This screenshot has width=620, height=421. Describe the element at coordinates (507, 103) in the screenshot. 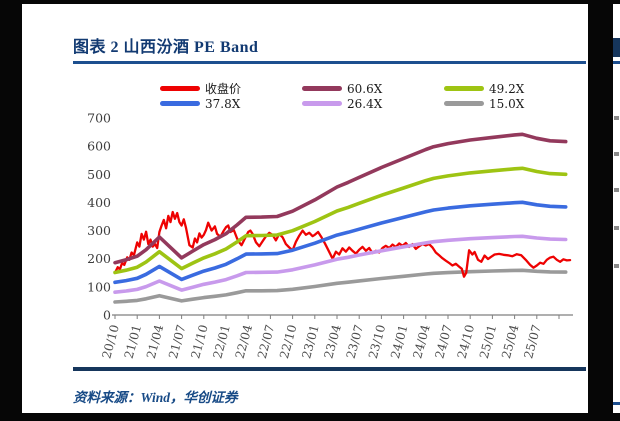

I see `legend-label: 15.0X` at that location.